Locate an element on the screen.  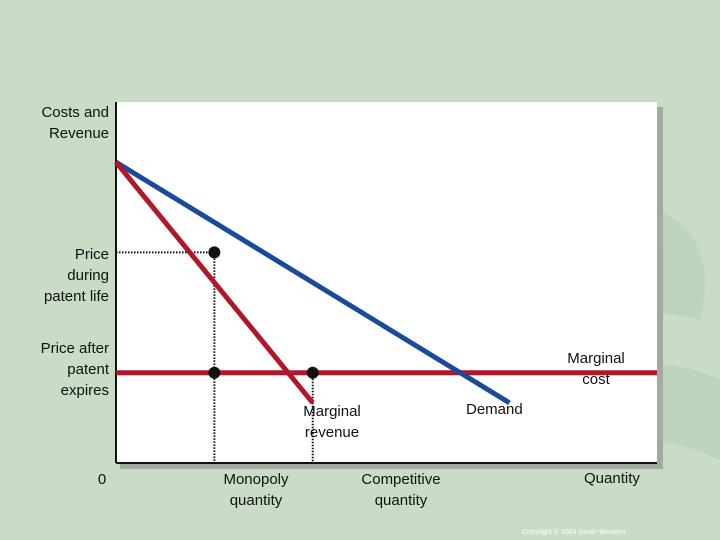
marginal-cost-label: Marginal cost is located at coordinates (596, 369).